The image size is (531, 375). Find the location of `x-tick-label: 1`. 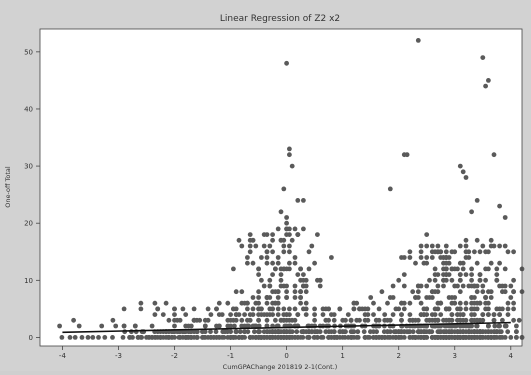

x-tick-label: 1 is located at coordinates (342, 356).